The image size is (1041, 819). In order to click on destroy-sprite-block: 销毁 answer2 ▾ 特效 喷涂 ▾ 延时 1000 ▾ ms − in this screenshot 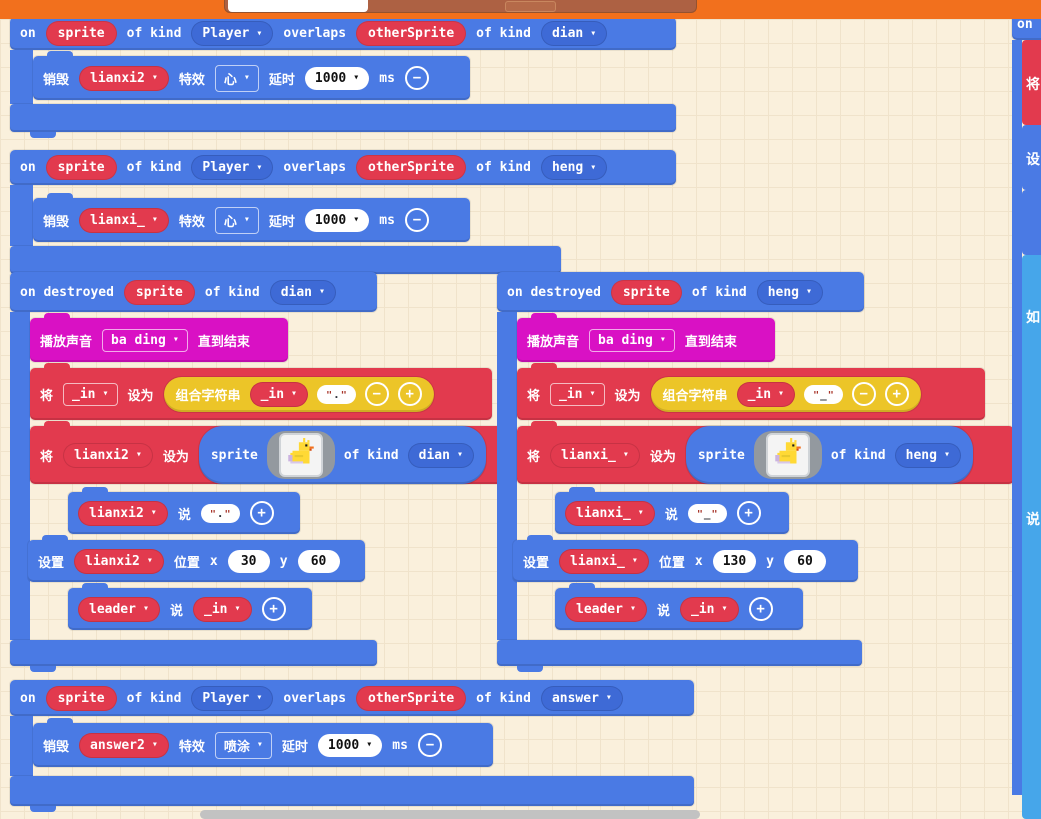, I will do `click(263, 742)`.